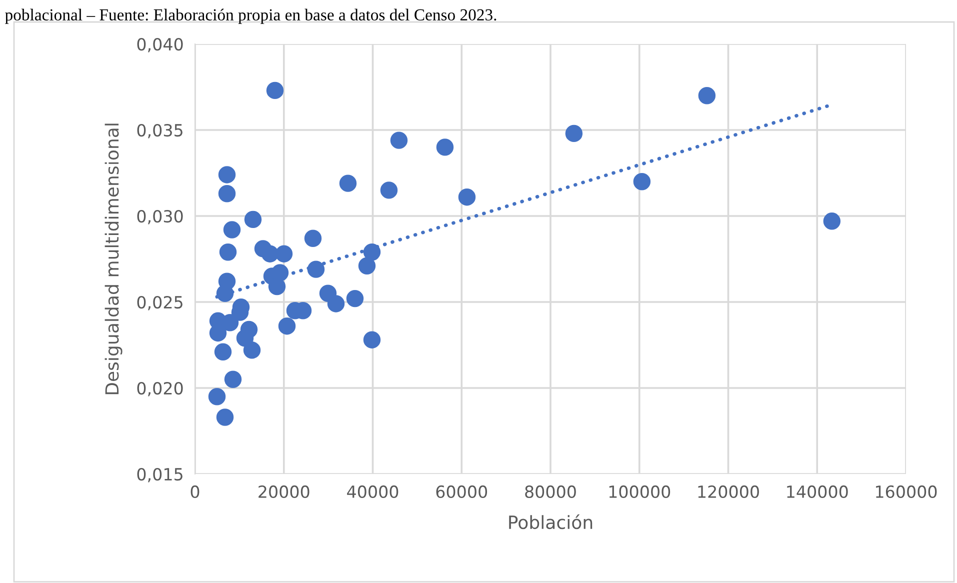 The image size is (957, 583). What do you see at coordinates (728, 491) in the screenshot?
I see `x-tick-label: 120000` at bounding box center [728, 491].